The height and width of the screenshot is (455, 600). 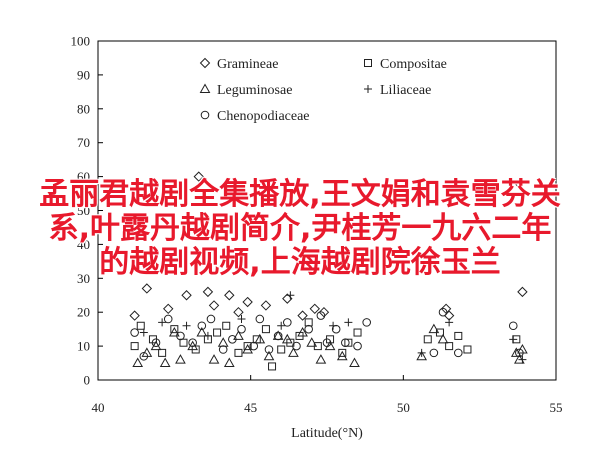 What do you see at coordinates (83, 346) in the screenshot?
I see `y-tick-label: 10` at bounding box center [83, 346].